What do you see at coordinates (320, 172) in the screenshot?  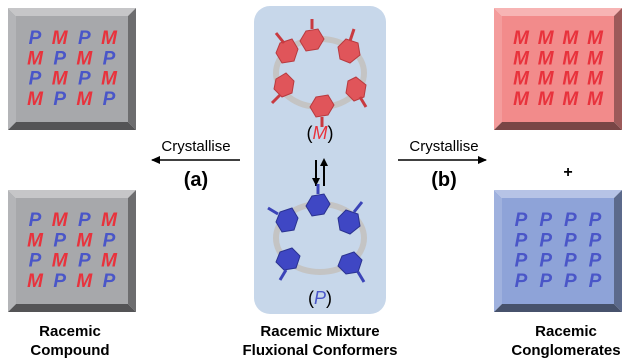 I see `equilibrium-arrows` at bounding box center [320, 172].